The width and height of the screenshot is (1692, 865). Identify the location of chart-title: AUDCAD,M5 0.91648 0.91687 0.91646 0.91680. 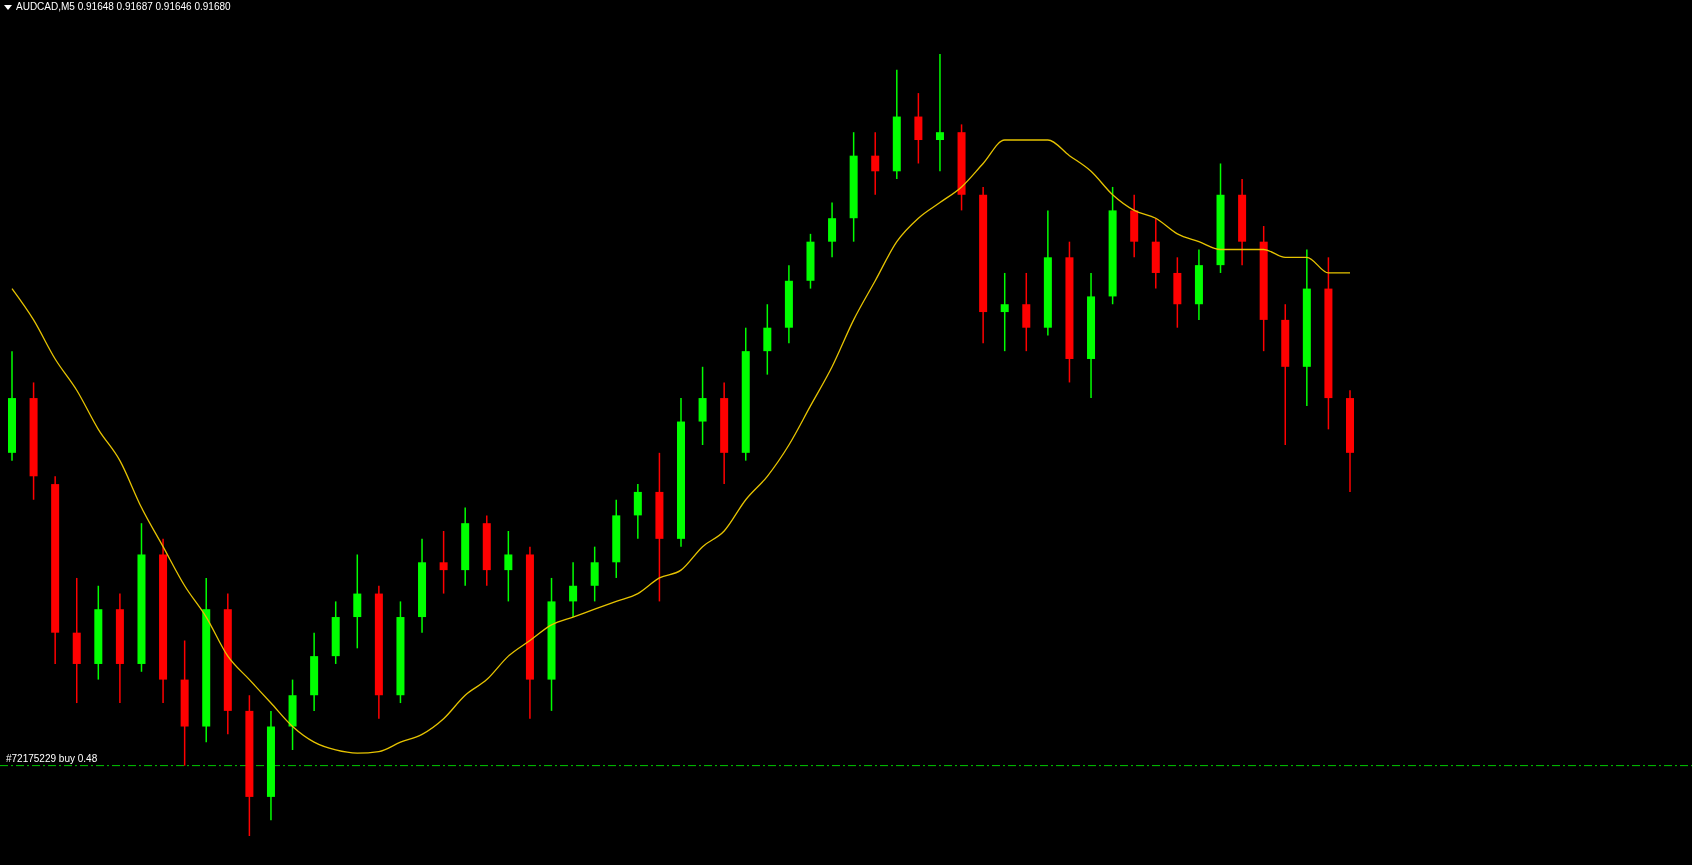
(124, 6).